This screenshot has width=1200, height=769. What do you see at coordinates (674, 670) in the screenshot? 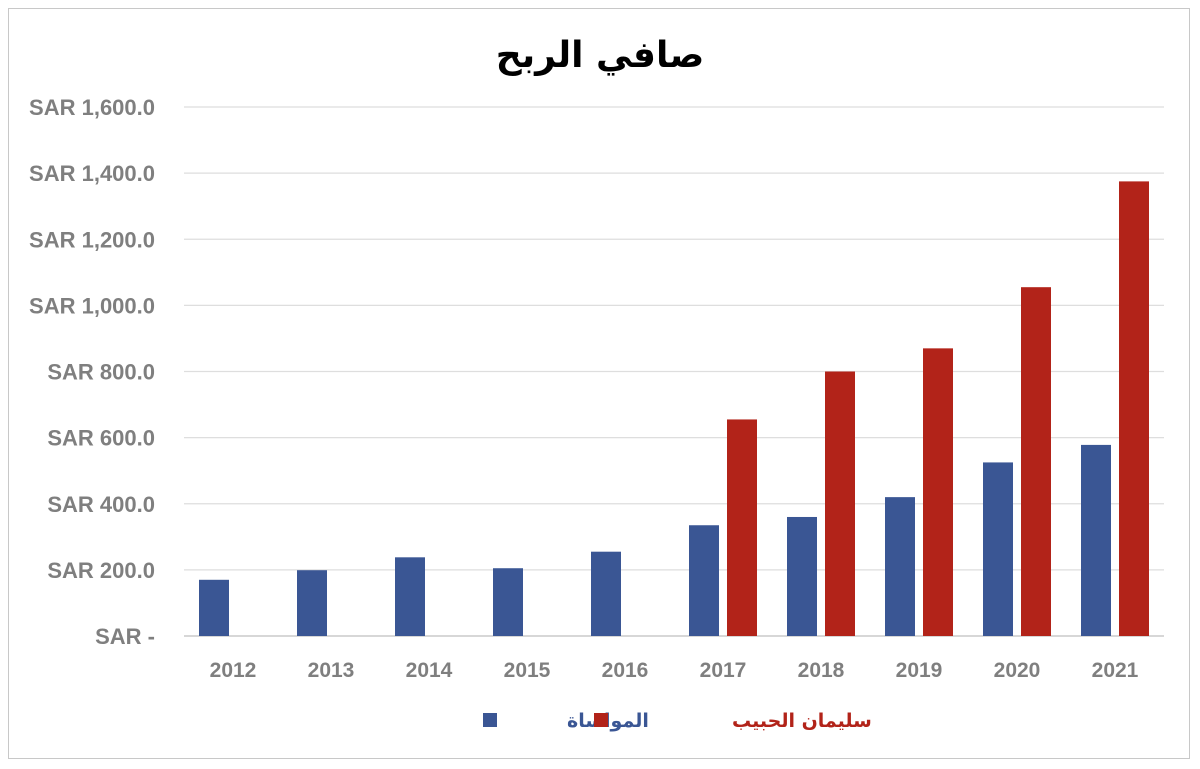
I see `x-axis-ticks: 2012 2013 2014 2015 2016 2017 2018 2019 2020 2021` at bounding box center [674, 670].